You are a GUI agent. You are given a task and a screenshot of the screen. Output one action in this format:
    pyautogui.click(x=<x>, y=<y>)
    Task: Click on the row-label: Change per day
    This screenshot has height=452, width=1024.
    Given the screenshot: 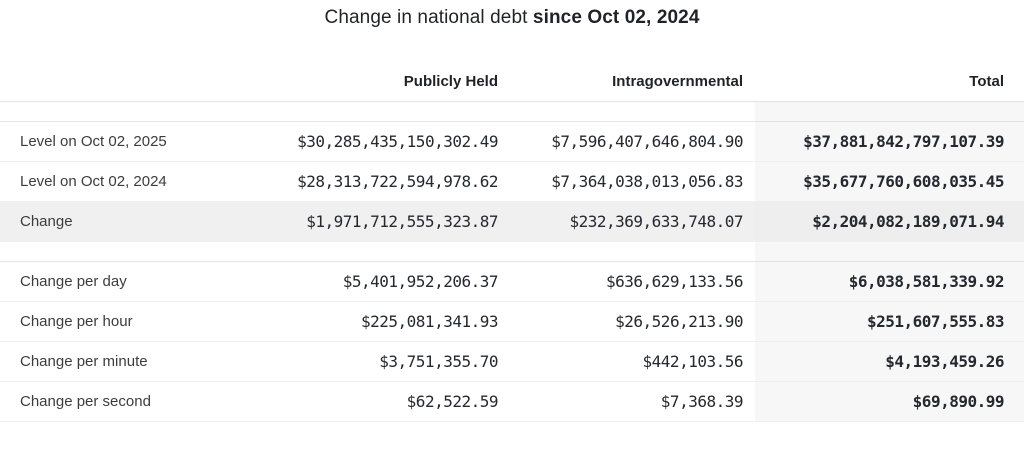 What is the action you would take?
    pyautogui.click(x=120, y=281)
    